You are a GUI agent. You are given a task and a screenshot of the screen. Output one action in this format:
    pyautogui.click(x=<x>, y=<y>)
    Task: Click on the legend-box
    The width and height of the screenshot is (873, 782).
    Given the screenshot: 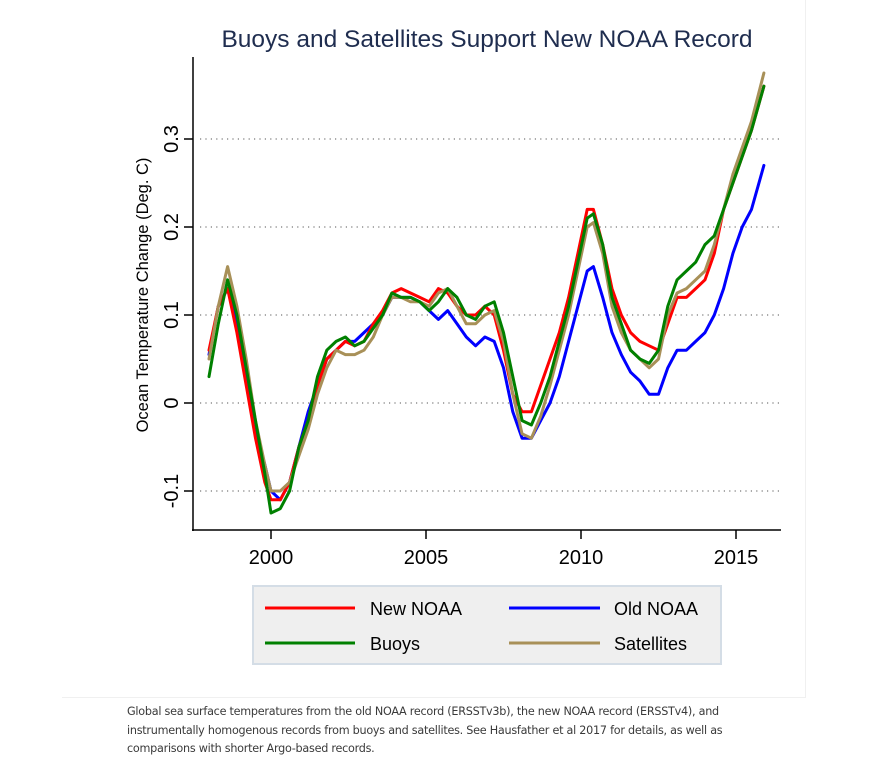 What is the action you would take?
    pyautogui.click(x=487, y=625)
    